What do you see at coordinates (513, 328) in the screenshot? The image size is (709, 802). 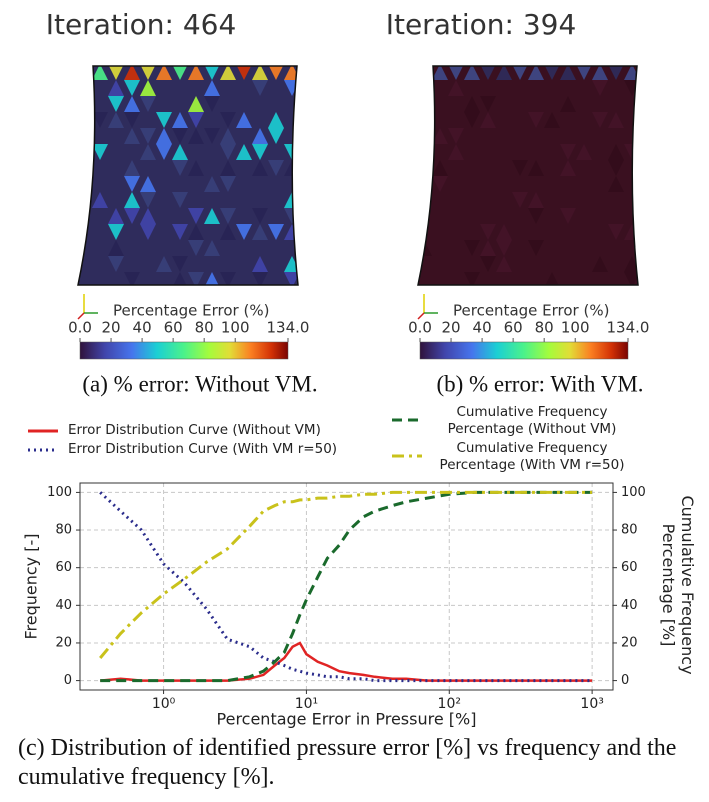 I see `colorbar-tick-label: 60` at bounding box center [513, 328].